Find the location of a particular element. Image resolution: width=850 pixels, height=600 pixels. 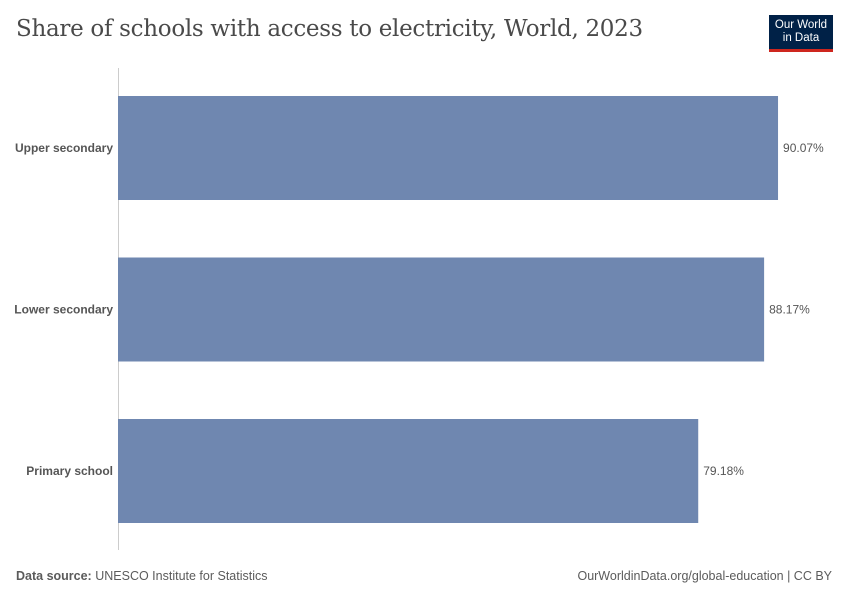

value-label: 88.17% is located at coordinates (789, 310).